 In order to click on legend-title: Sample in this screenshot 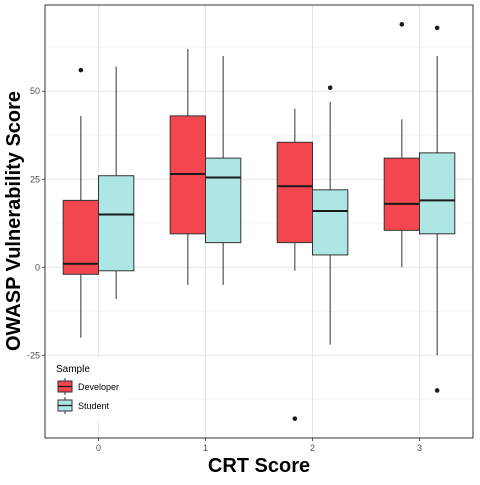, I will do `click(73, 369)`.